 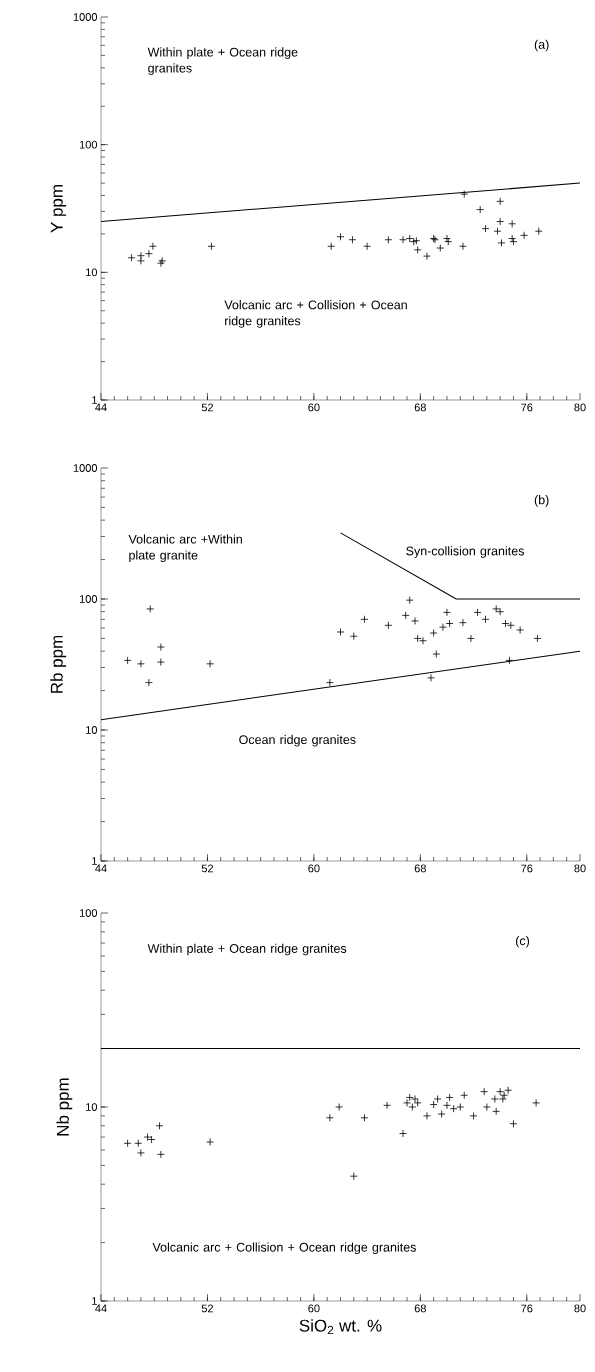 I want to click on y-axis-title: Nb ppm, so click(x=64, y=1107).